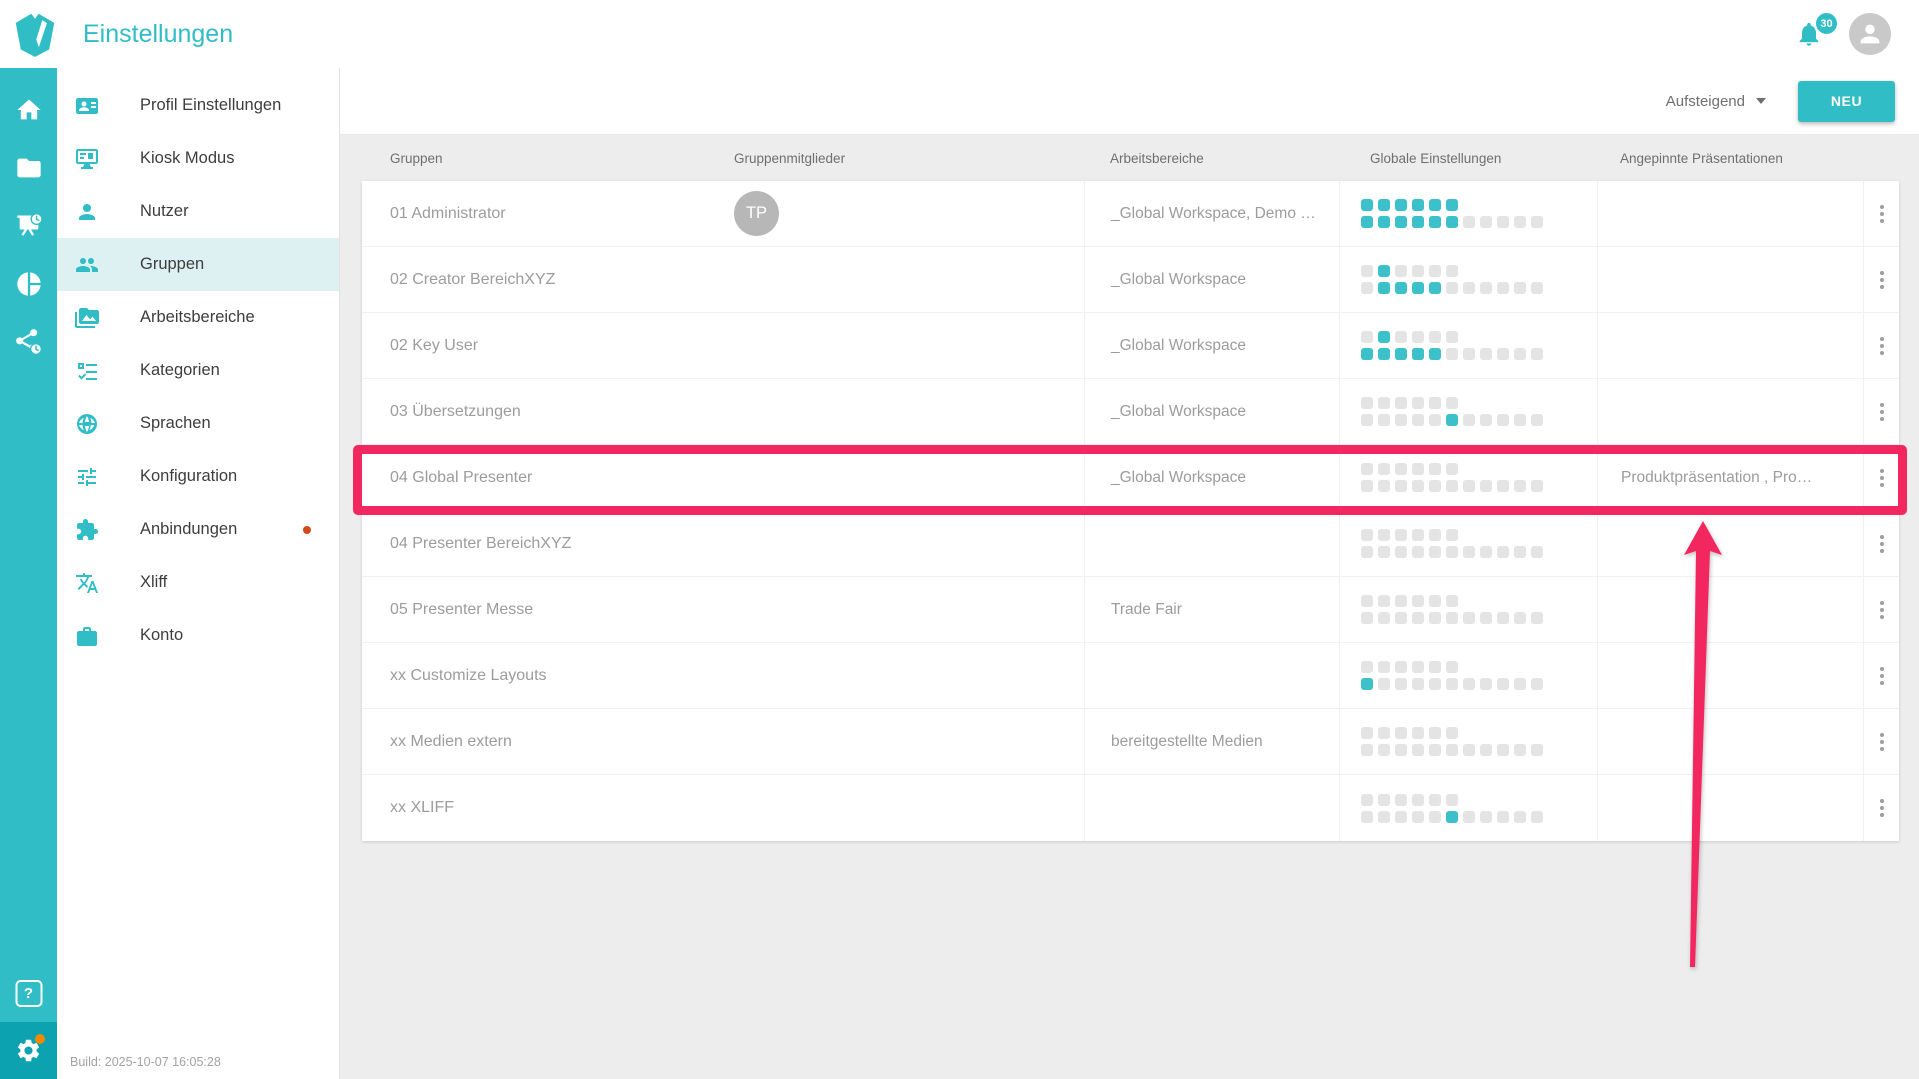 This screenshot has height=1079, width=1919. What do you see at coordinates (451, 741) in the screenshot?
I see `group-name: xx Medien extern` at bounding box center [451, 741].